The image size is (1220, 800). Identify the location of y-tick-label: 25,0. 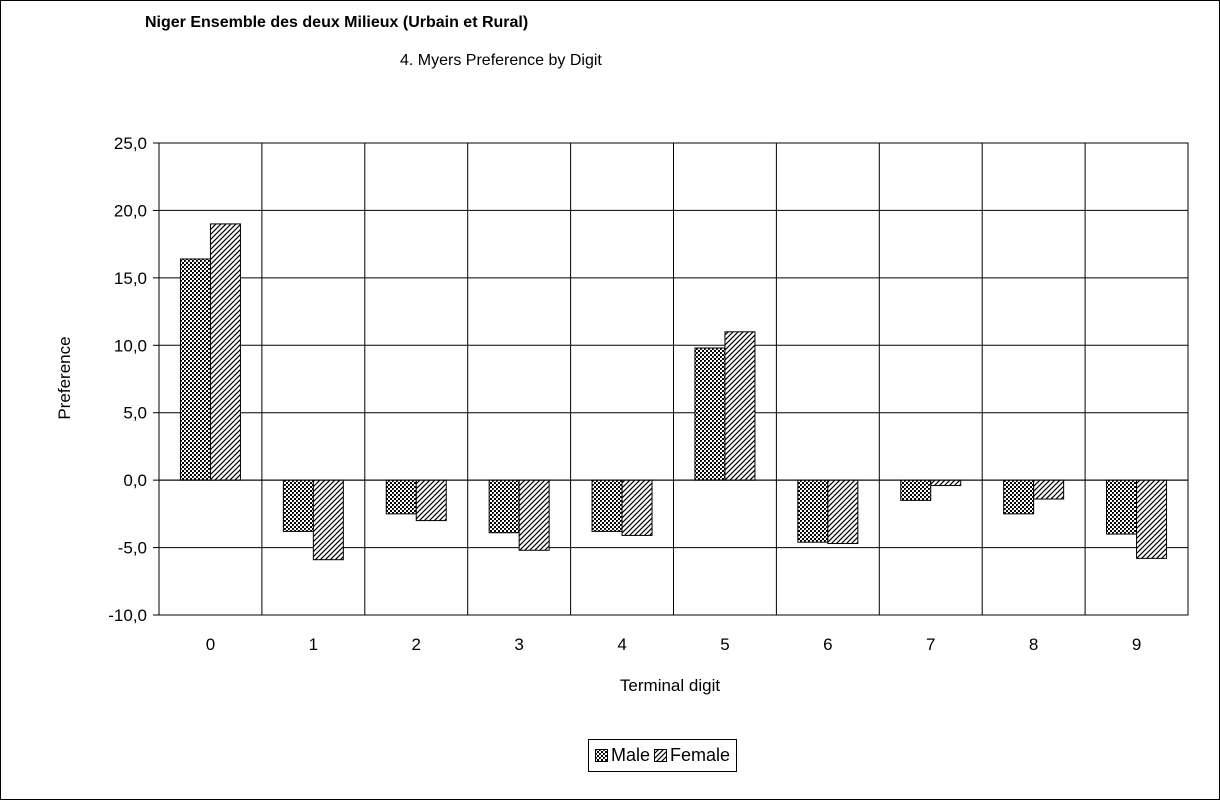
(130, 143).